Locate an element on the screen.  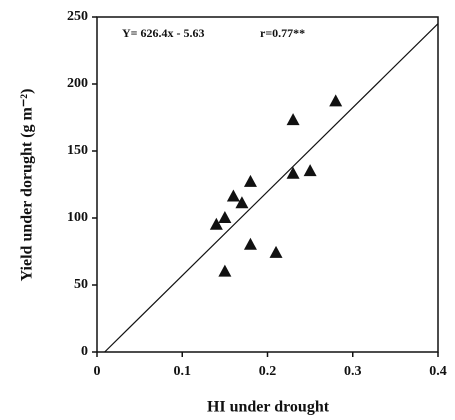
y-axis-label: Yield under dorught (g m⁻²) is located at coordinates (27, 185).